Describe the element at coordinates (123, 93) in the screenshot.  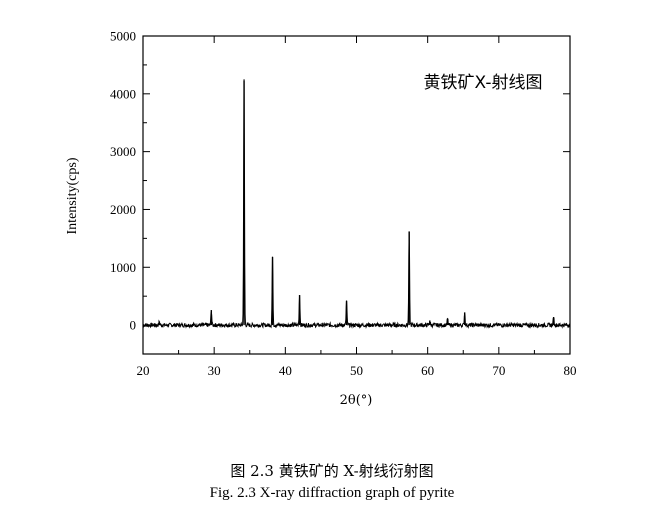
I see `y-tick-label: 4000` at that location.